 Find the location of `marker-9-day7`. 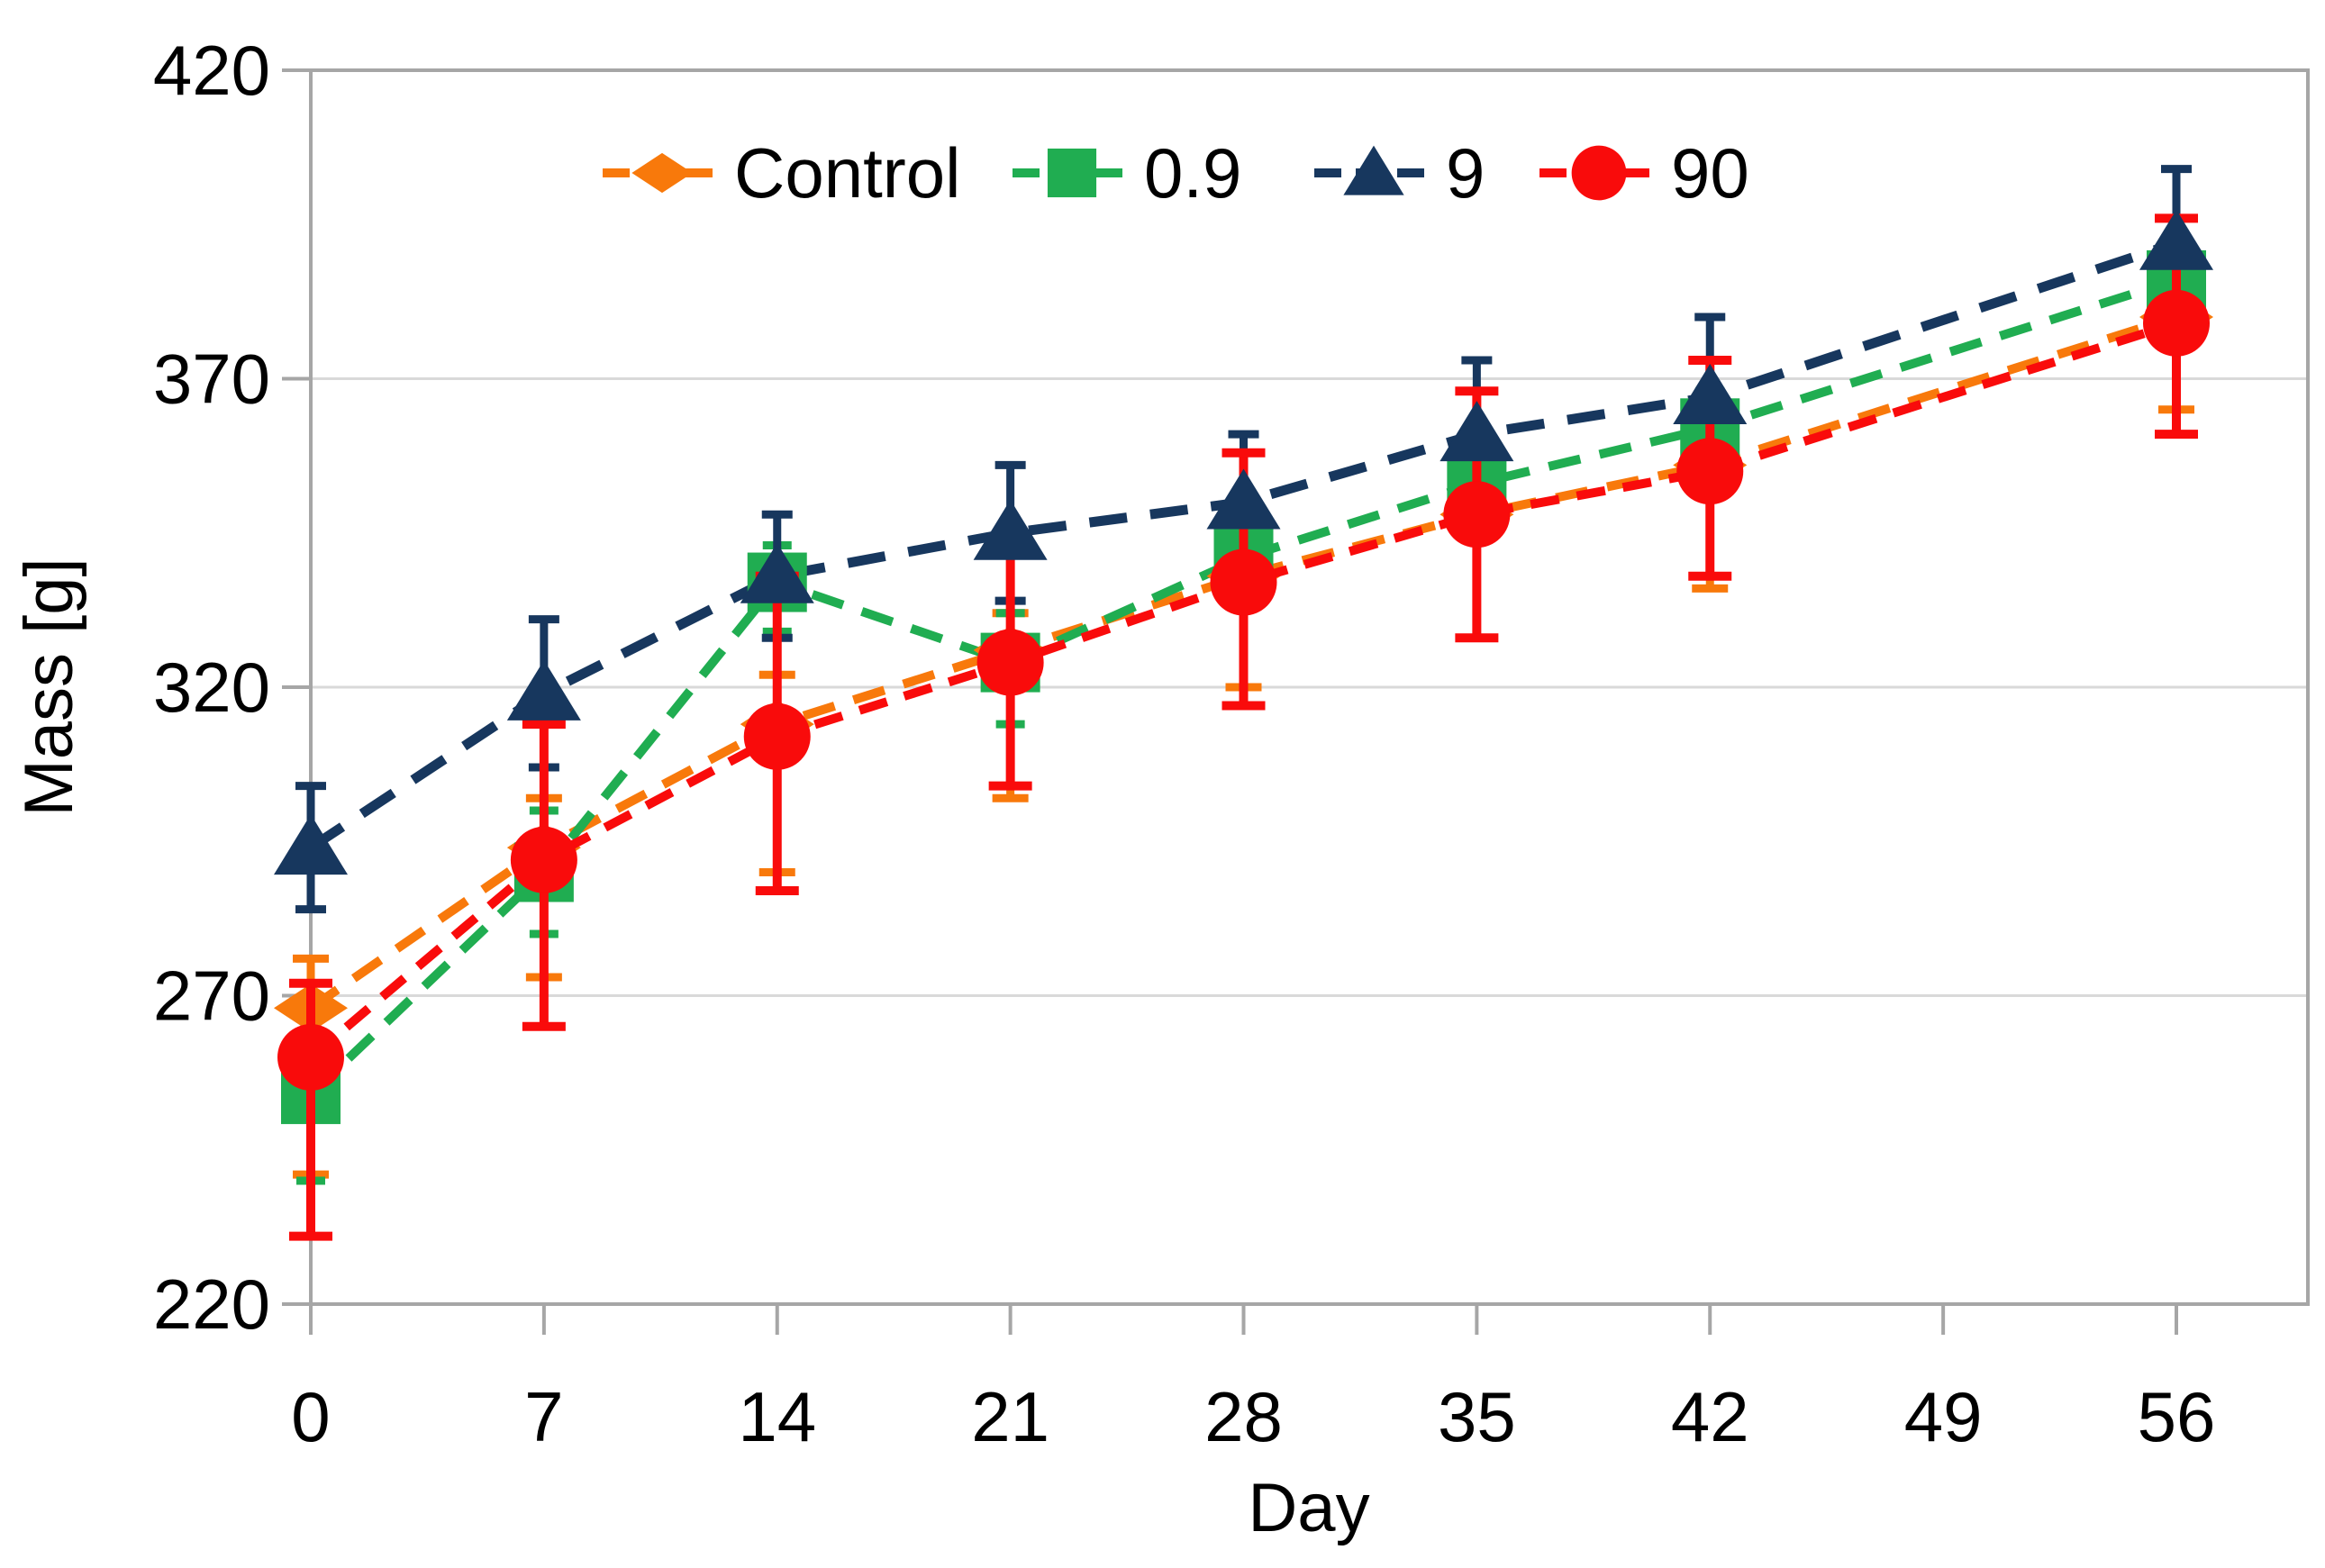

marker-9-day7 is located at coordinates (544, 690).